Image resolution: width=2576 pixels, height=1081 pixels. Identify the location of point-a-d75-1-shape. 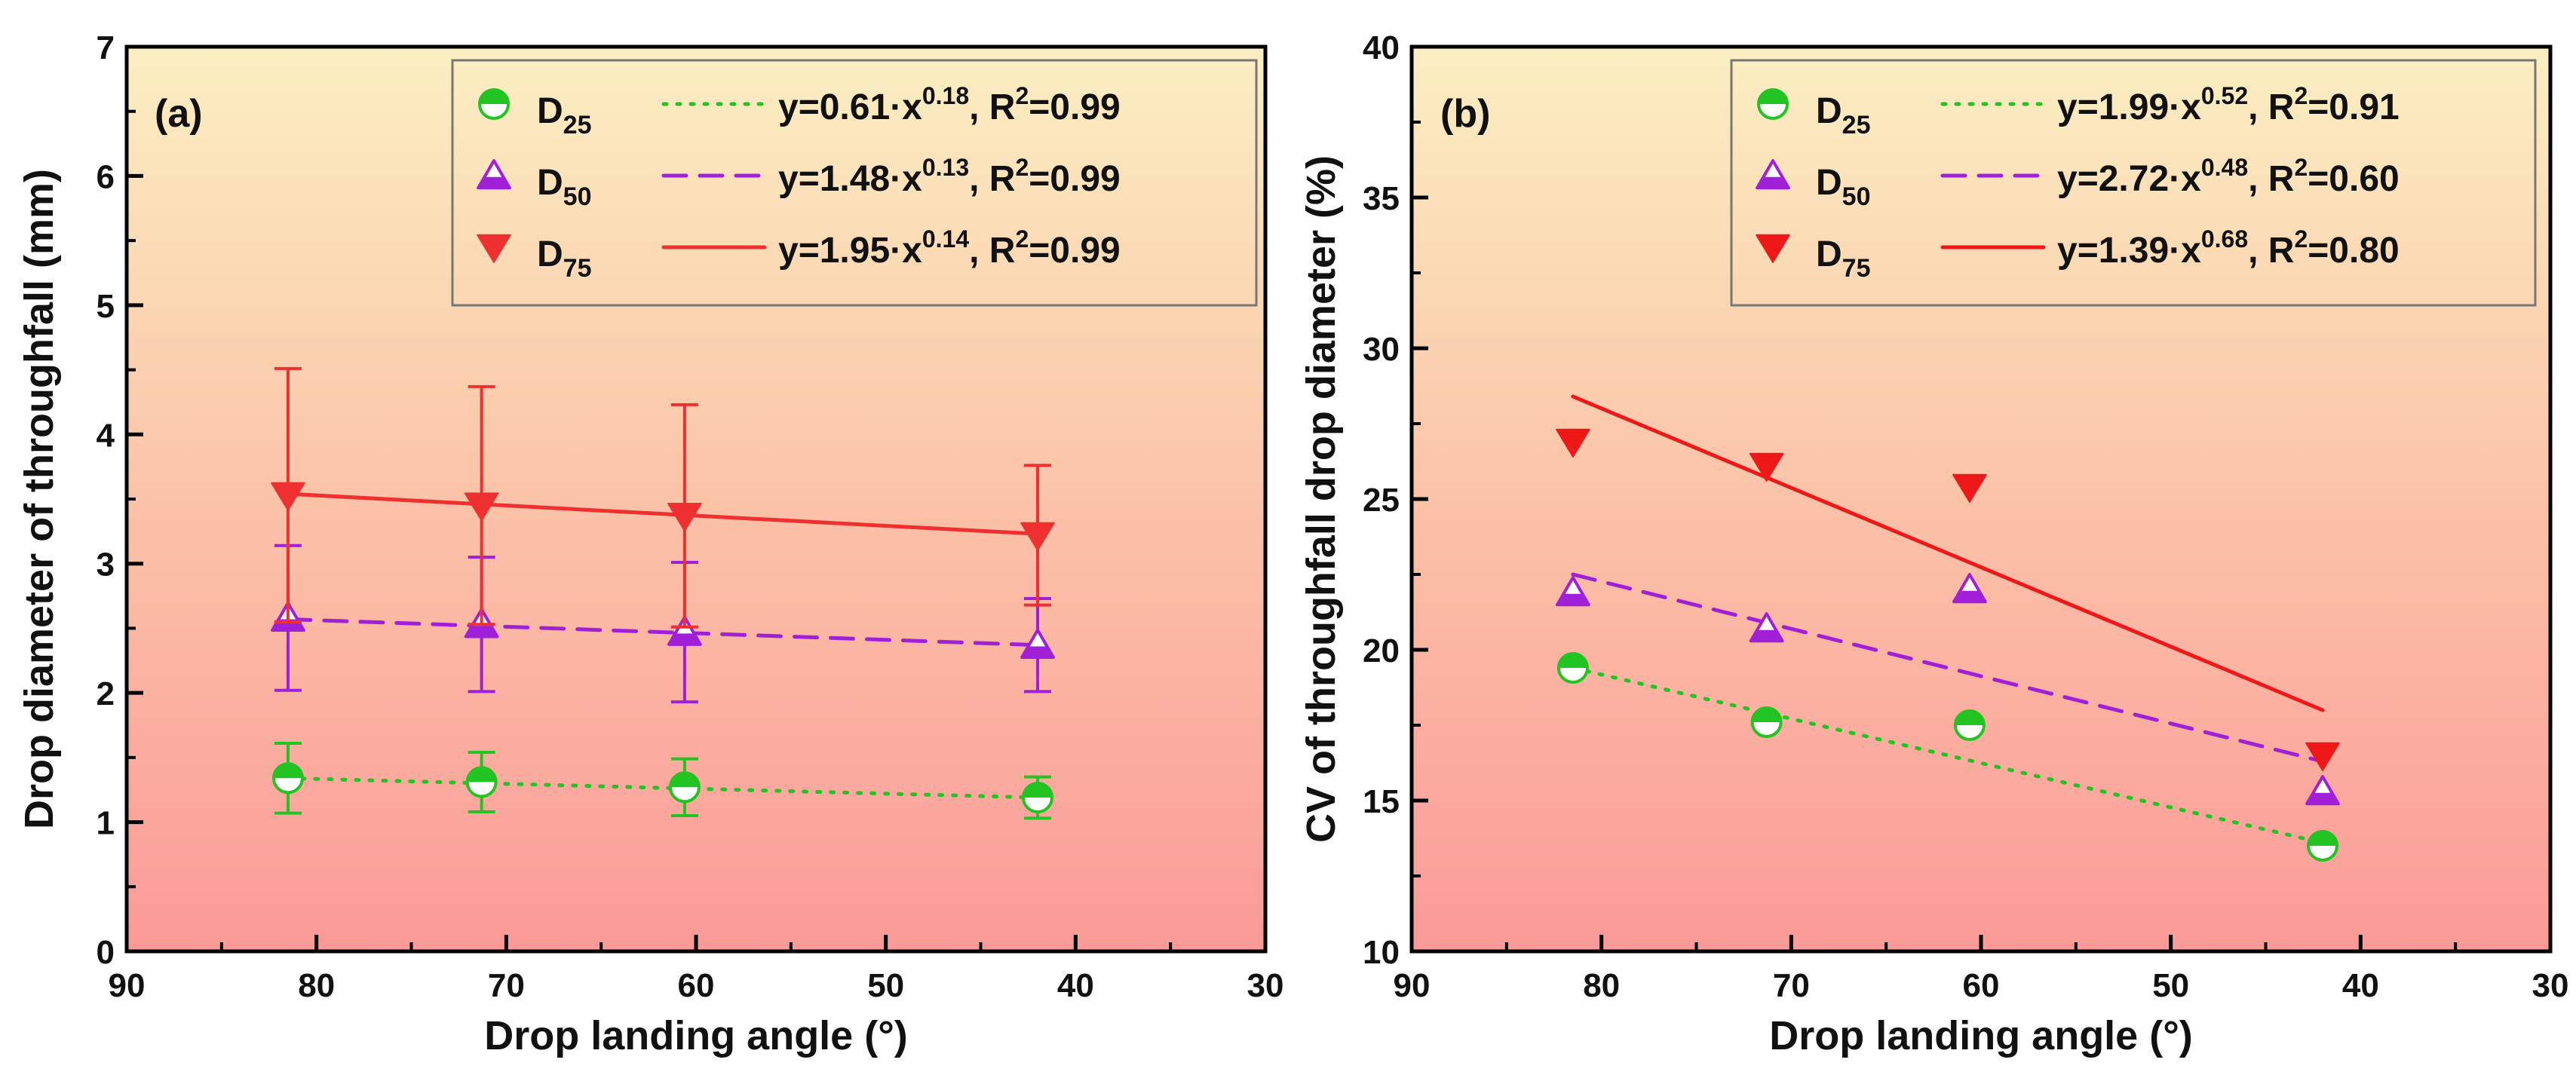
(481, 507).